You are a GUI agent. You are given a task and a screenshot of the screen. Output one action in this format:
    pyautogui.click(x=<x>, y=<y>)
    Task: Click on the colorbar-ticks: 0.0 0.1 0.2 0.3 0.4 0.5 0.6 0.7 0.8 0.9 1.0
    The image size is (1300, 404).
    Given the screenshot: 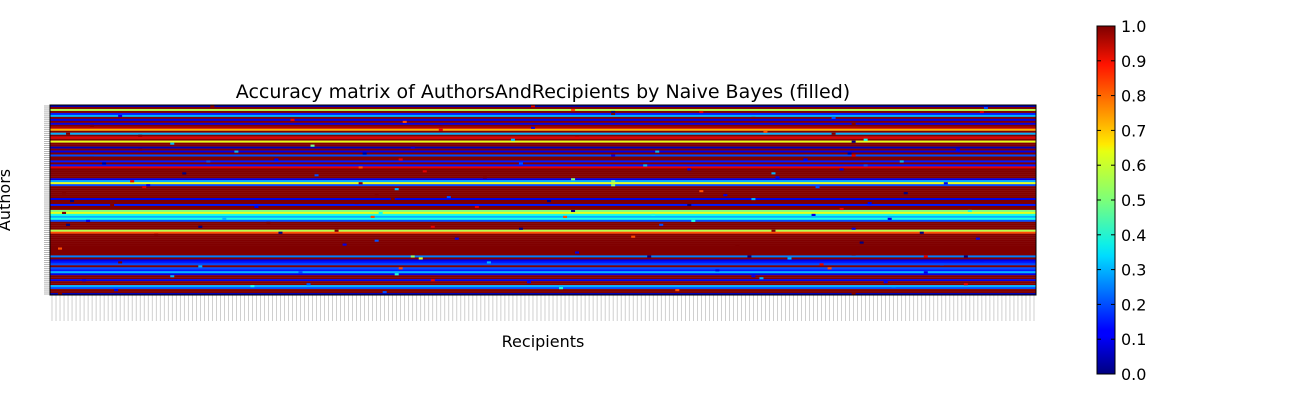 What is the action you would take?
    pyautogui.click(x=1121, y=200)
    